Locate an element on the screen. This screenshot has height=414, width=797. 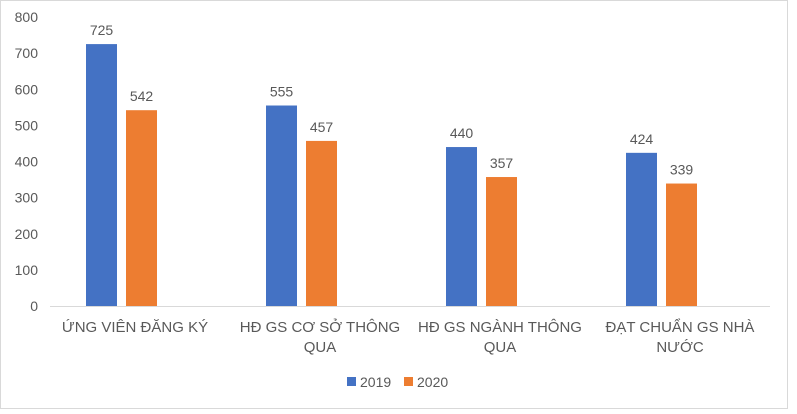
y-tick-label: 700 is located at coordinates (27, 53).